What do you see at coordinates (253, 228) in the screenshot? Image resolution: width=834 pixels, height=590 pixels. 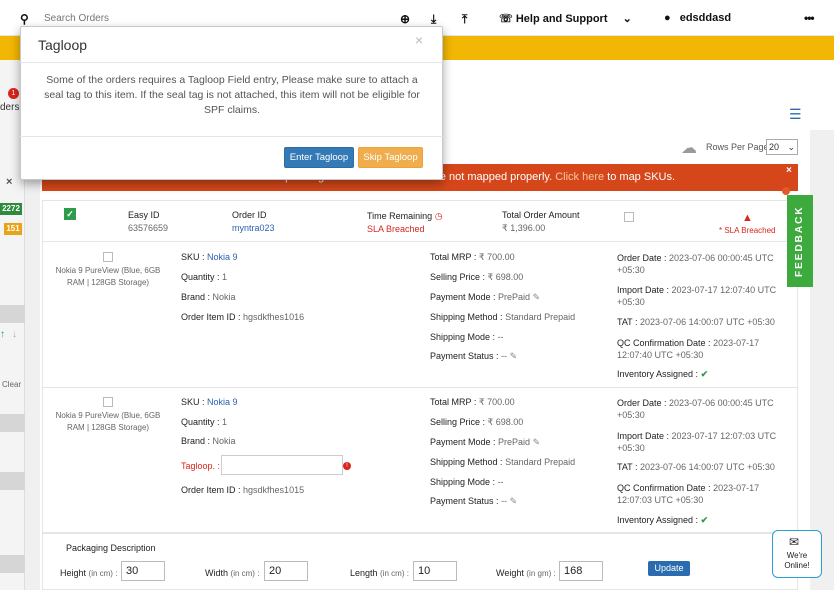 I see `order-id-link: myntra023` at bounding box center [253, 228].